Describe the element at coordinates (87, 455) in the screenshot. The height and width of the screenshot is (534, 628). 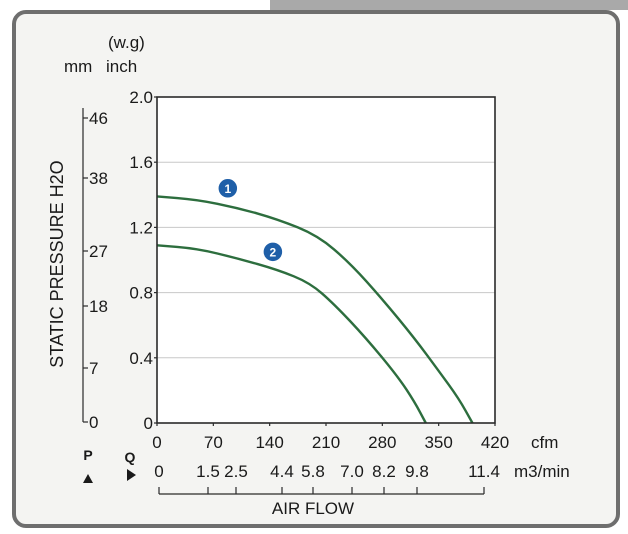
I see `p-label: P` at that location.